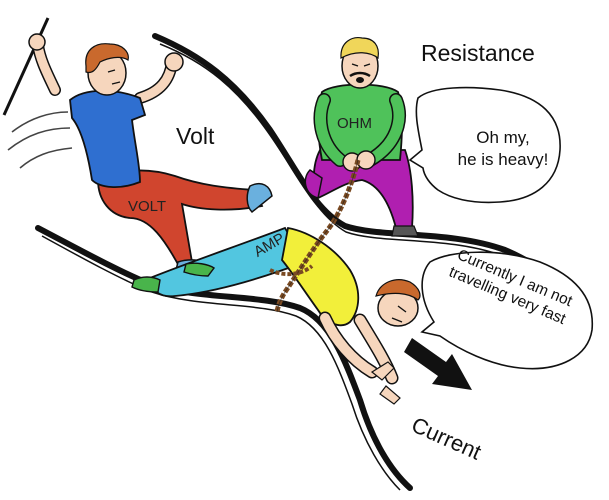  Describe the element at coordinates (361, 137) in the screenshot. I see `ohm-character` at that location.